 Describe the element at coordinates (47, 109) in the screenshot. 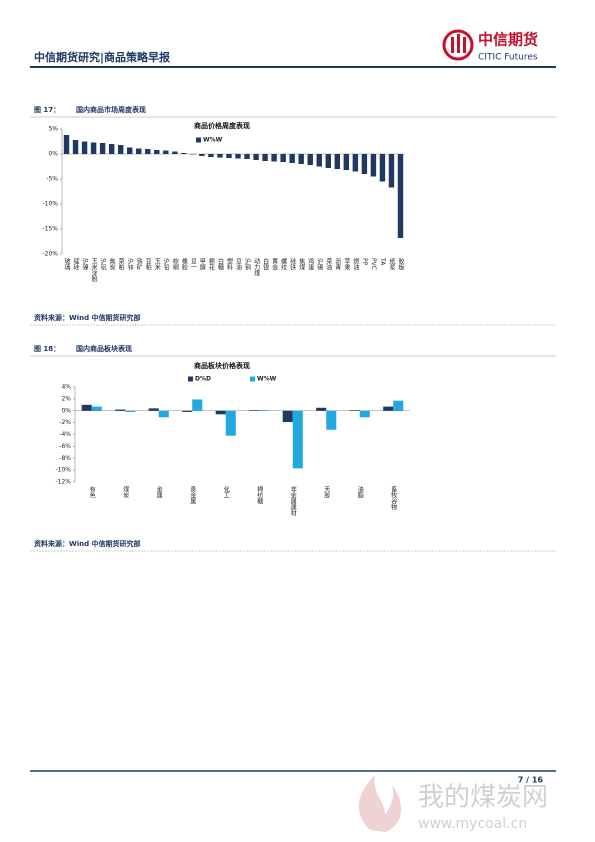

I see `figure-number: 图 17：` at that location.